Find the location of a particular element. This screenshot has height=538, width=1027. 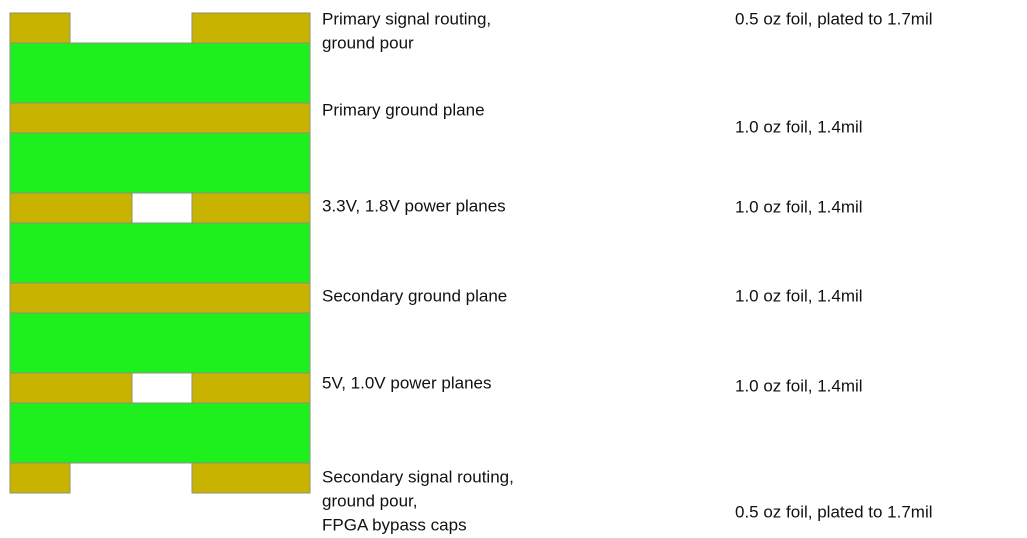

layer-label: Secondary signal routing, is located at coordinates (418, 476).